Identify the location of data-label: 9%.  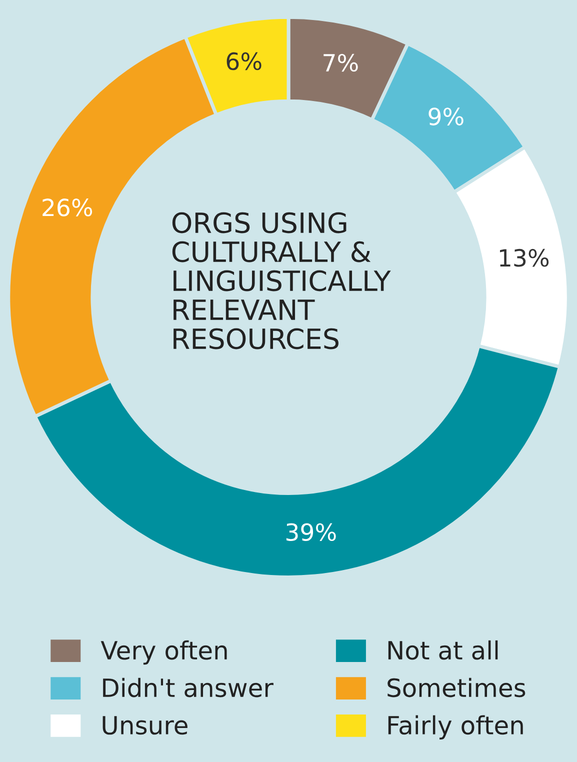
(446, 117).